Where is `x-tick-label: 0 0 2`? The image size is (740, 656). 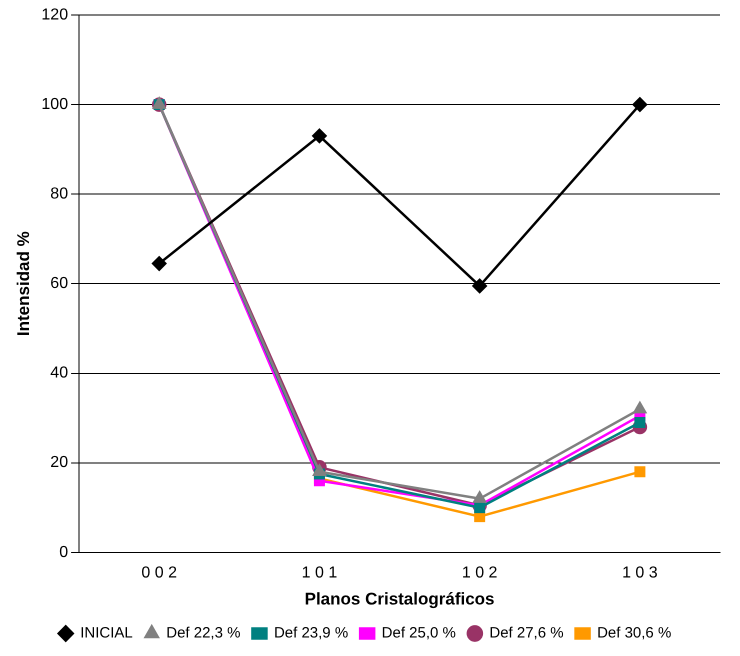 x-tick-label: 0 0 2 is located at coordinates (159, 573).